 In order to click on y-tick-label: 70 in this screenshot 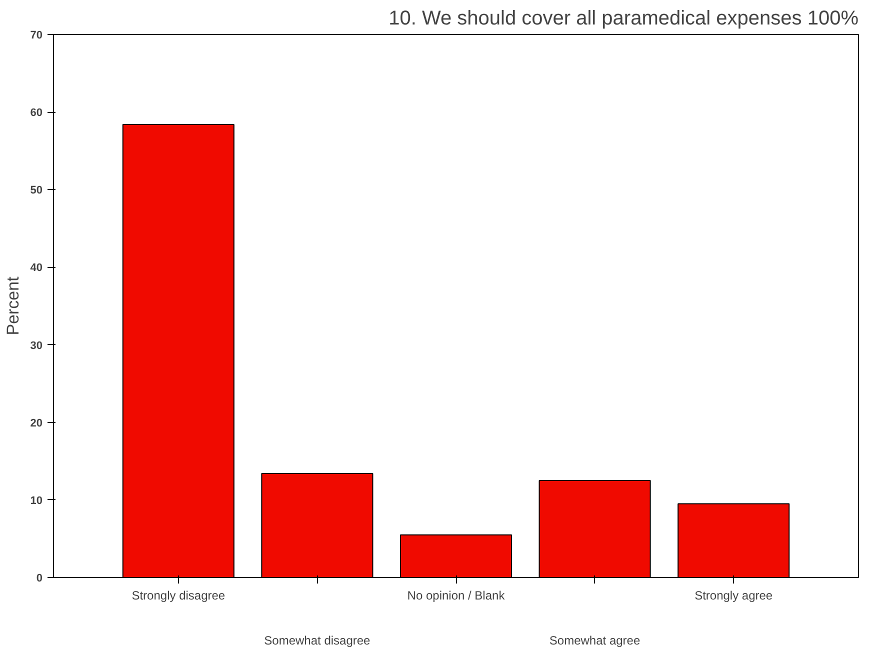, I will do `click(36, 36)`.